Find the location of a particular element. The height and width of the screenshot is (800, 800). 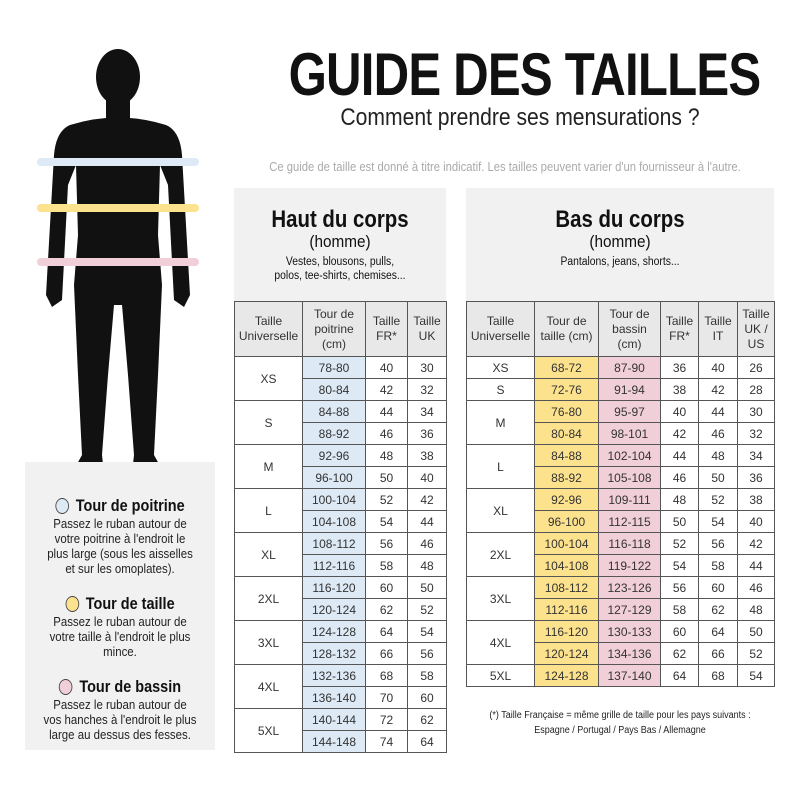

table-row: L 100-104 52 42 is located at coordinates (340, 510).